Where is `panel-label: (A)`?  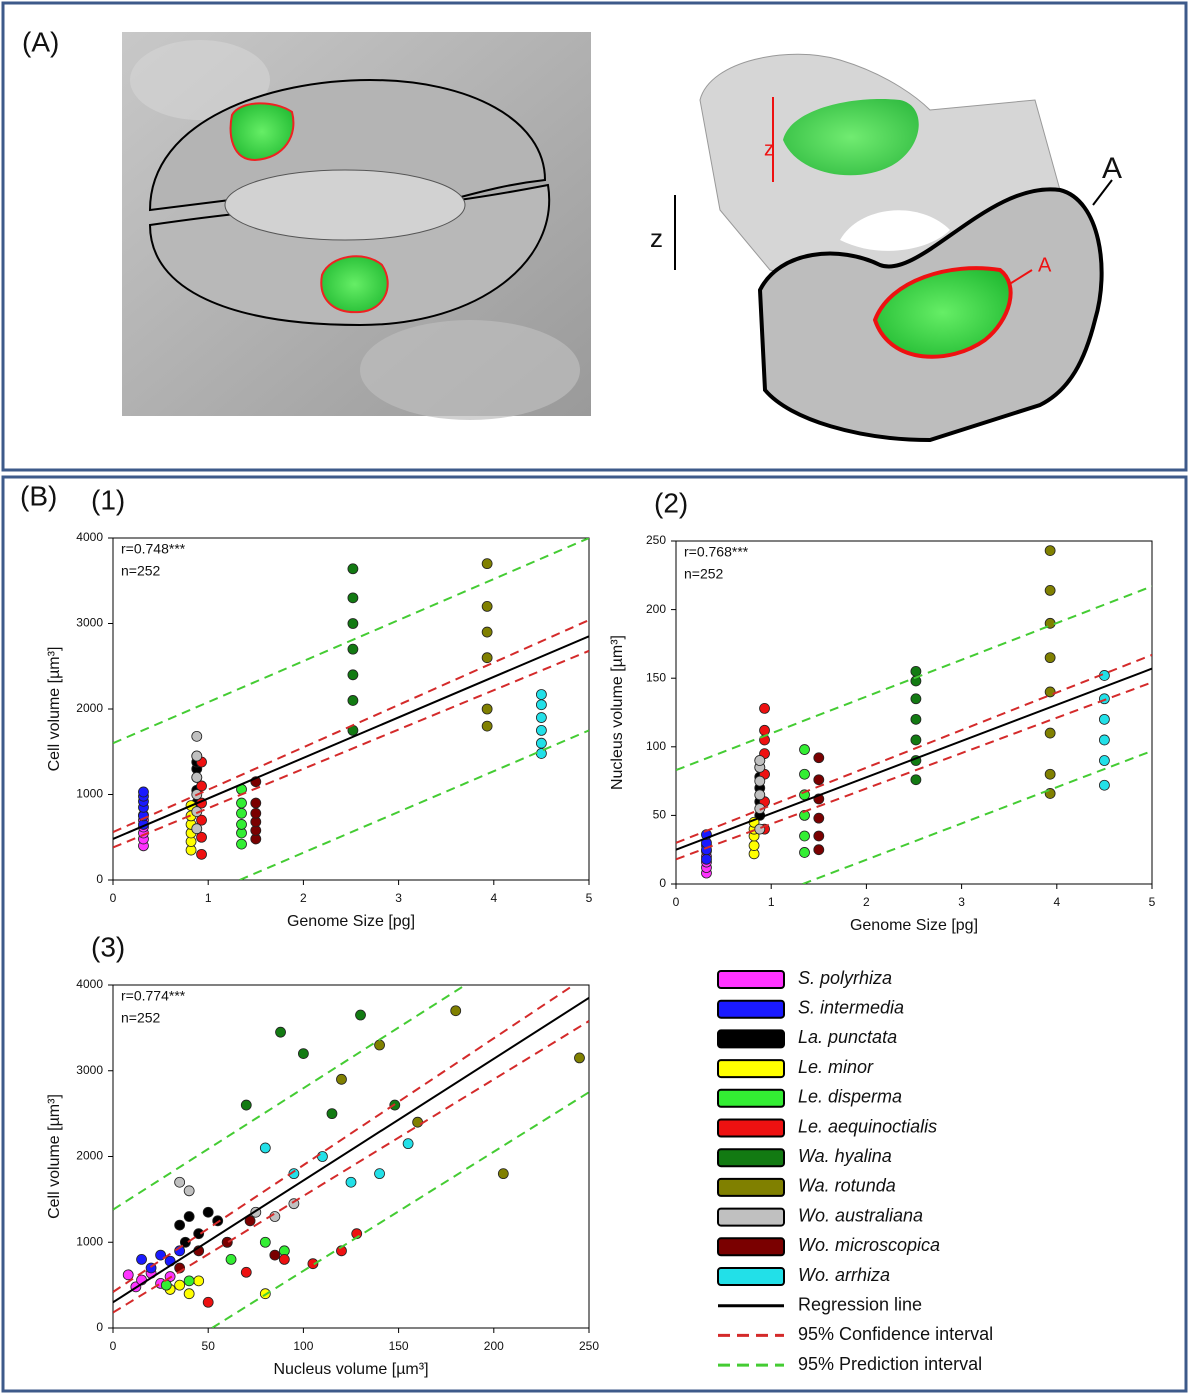
panel-label: (A) is located at coordinates (40, 41).